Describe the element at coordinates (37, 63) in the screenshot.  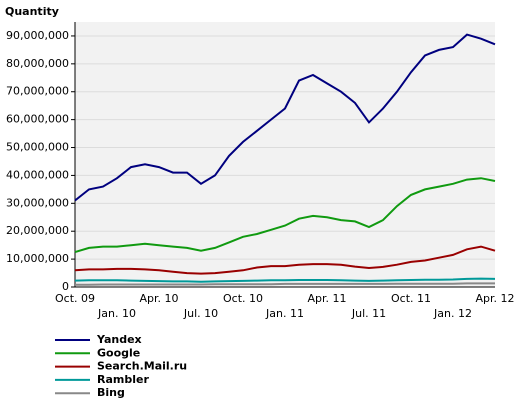
I see `y-tick-label: 80,000,000` at that location.